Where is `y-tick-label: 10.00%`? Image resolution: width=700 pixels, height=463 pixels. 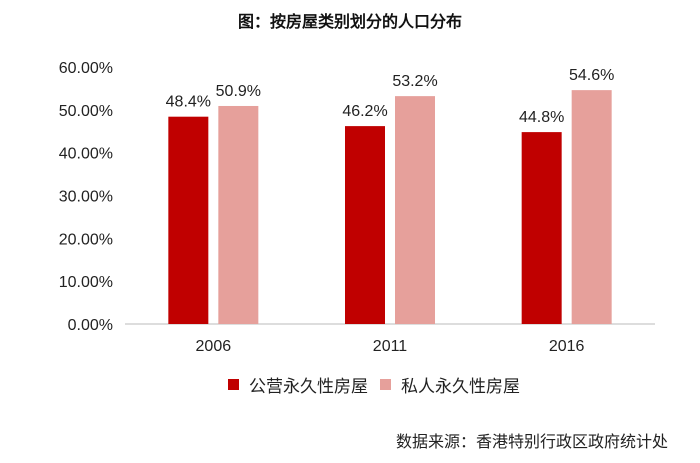 y-tick-label: 10.00% is located at coordinates (86, 282).